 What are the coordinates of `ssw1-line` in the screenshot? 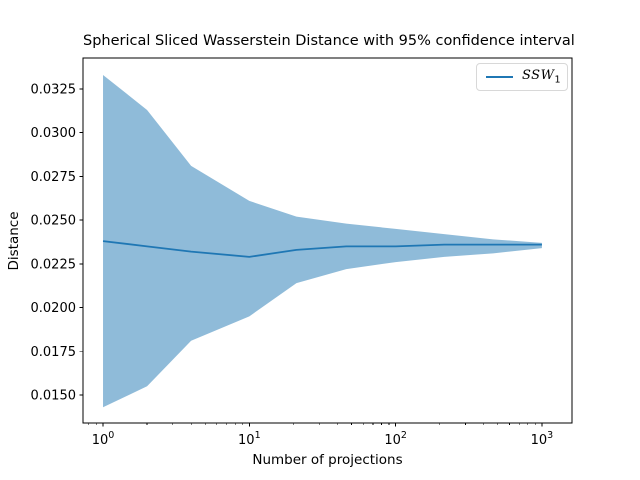 It's located at (322, 249).